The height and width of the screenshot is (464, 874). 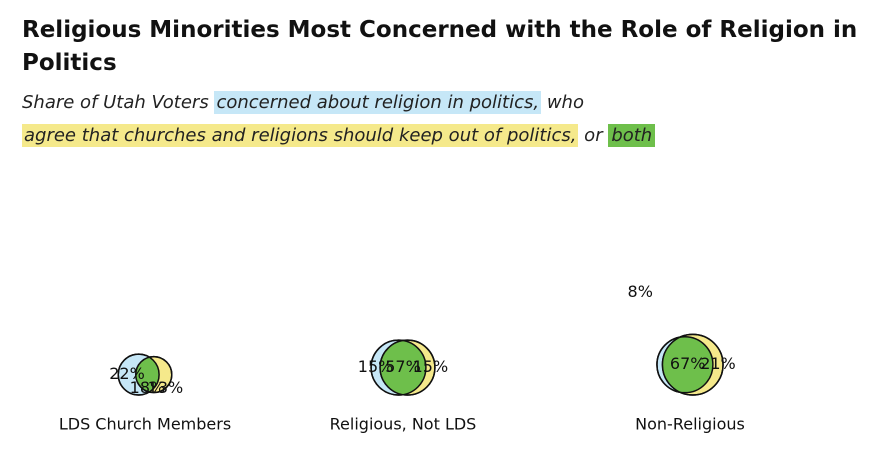 I want to click on agree-only-value: 15%, so click(x=431, y=366).